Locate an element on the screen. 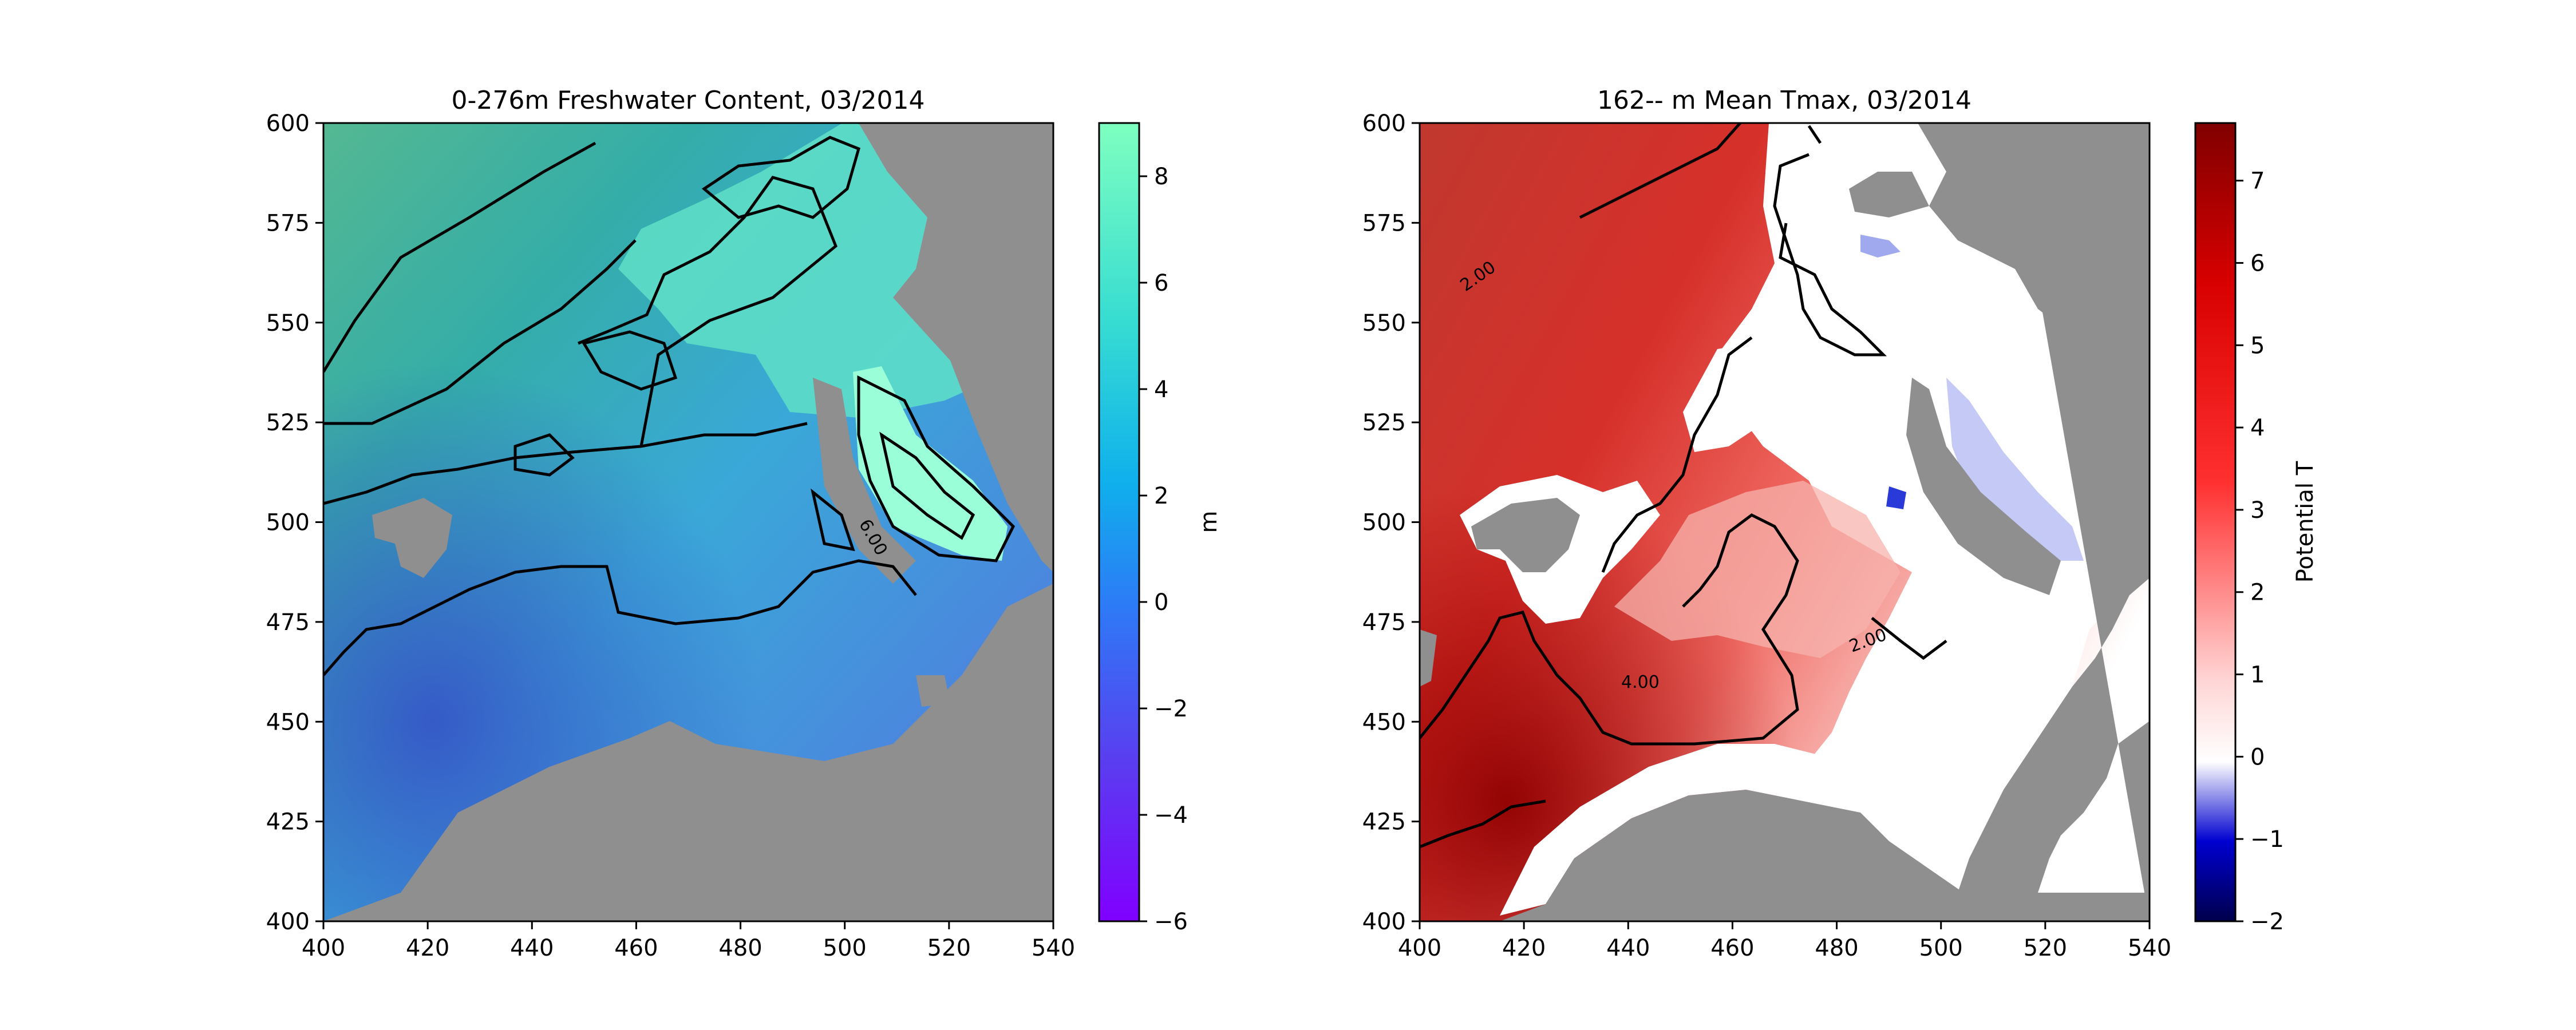 This screenshot has width=2576, height=1030. right-y-axis: 400 425 450 475 500 525 550 575 600 is located at coordinates (1391, 522).